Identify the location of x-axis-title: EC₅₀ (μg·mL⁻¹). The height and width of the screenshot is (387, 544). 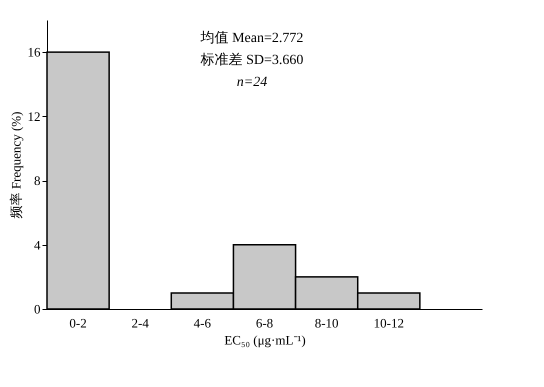
(265, 340).